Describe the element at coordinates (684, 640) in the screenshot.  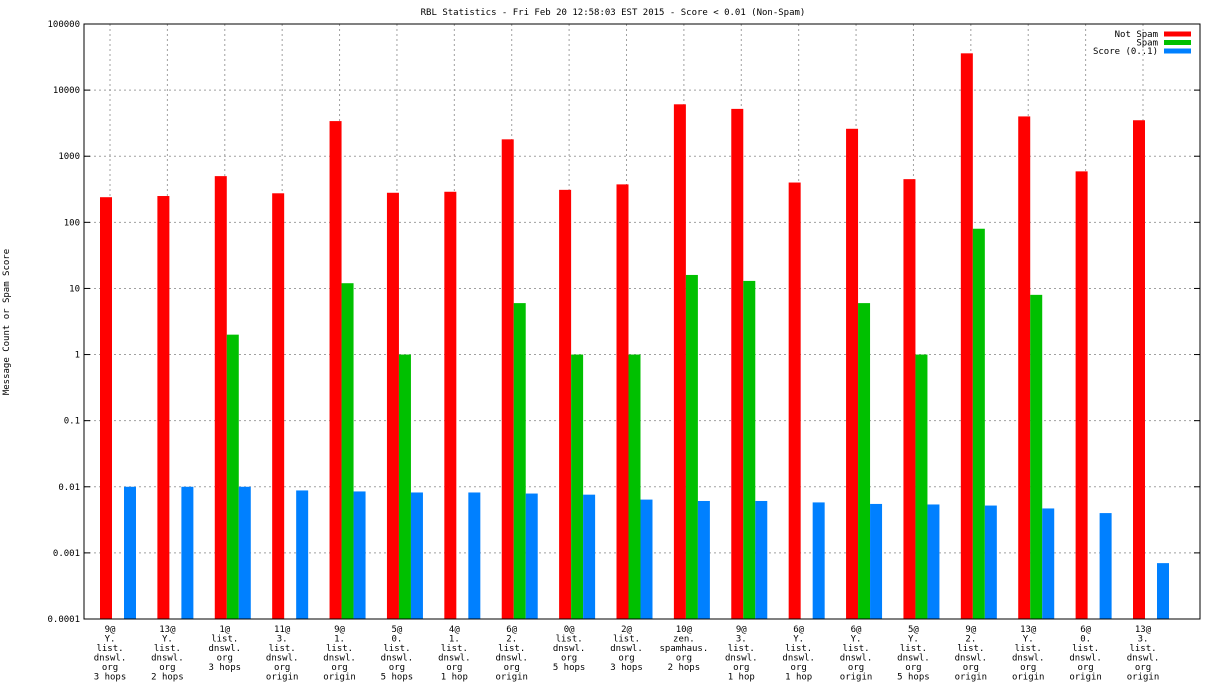
I see `x-tick-label: zen.` at that location.